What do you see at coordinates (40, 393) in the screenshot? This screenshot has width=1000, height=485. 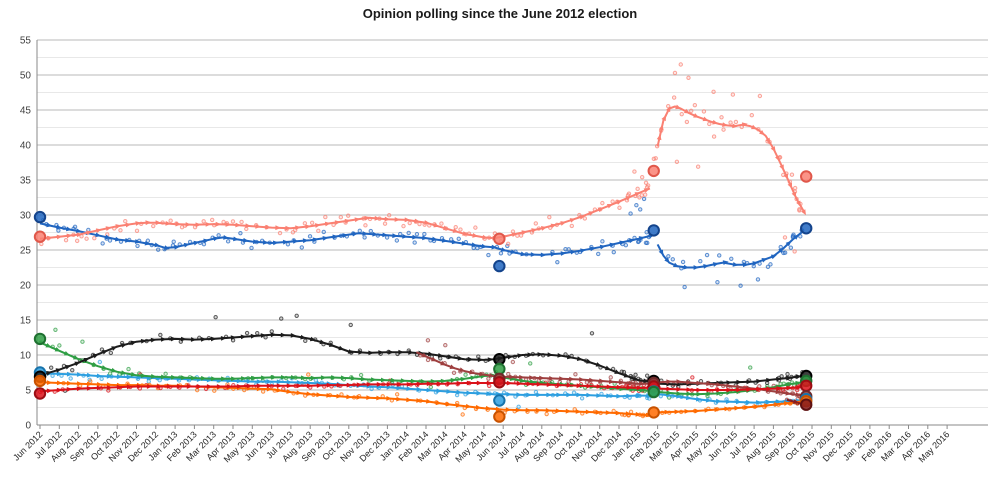 I see `election-dot-jun-2012-kke` at bounding box center [40, 393].